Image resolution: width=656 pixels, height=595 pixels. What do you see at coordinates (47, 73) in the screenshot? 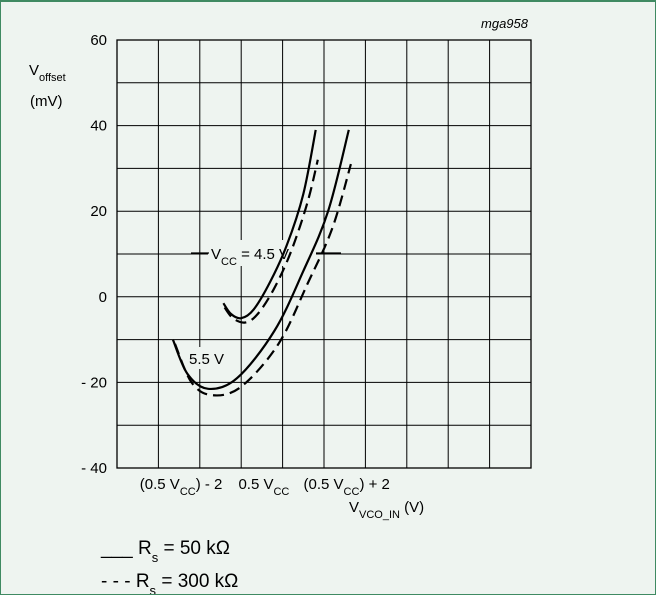
I see `y-axis-label: Voffset` at bounding box center [47, 73].